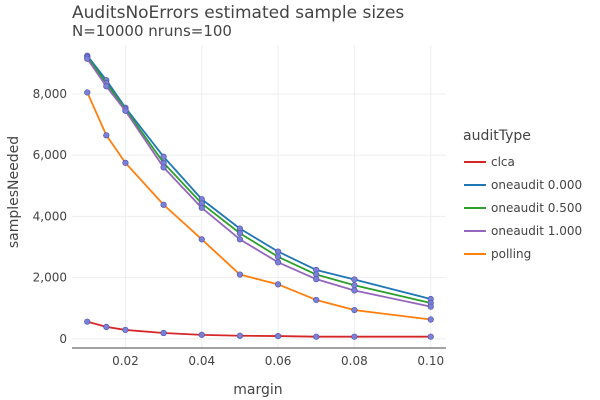  I want to click on x-axis-title: margin, so click(257, 390).